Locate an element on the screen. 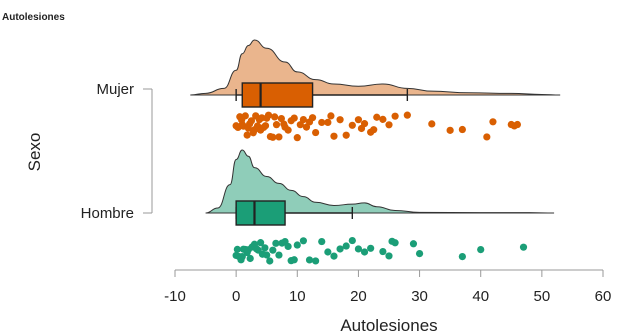 The image size is (619, 335). chart-title: Autolesiones is located at coordinates (33, 17).